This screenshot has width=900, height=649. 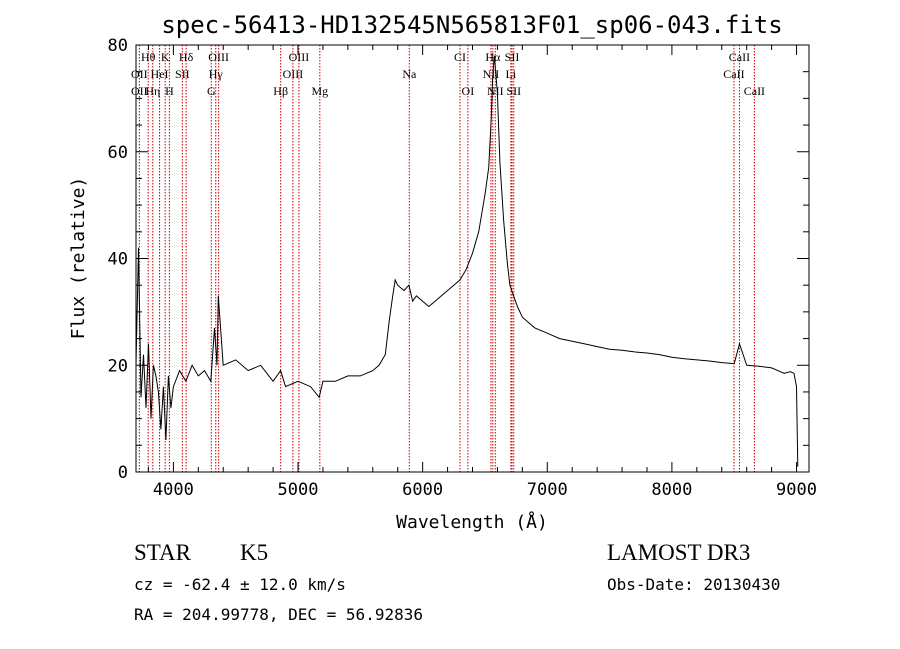 What do you see at coordinates (678, 552) in the screenshot?
I see `survey-label: LAMOST DR3` at bounding box center [678, 552].